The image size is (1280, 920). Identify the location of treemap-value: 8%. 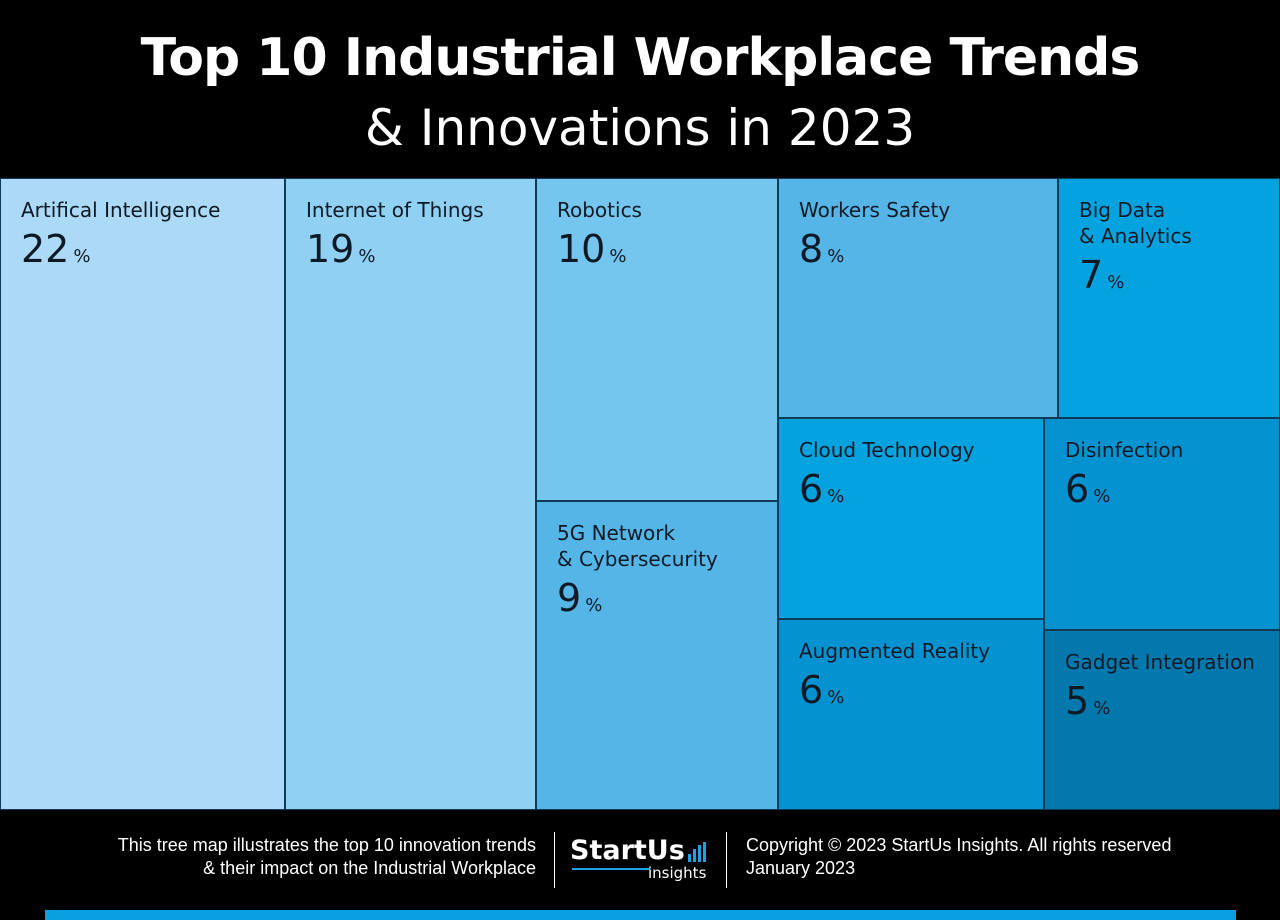
(924, 253).